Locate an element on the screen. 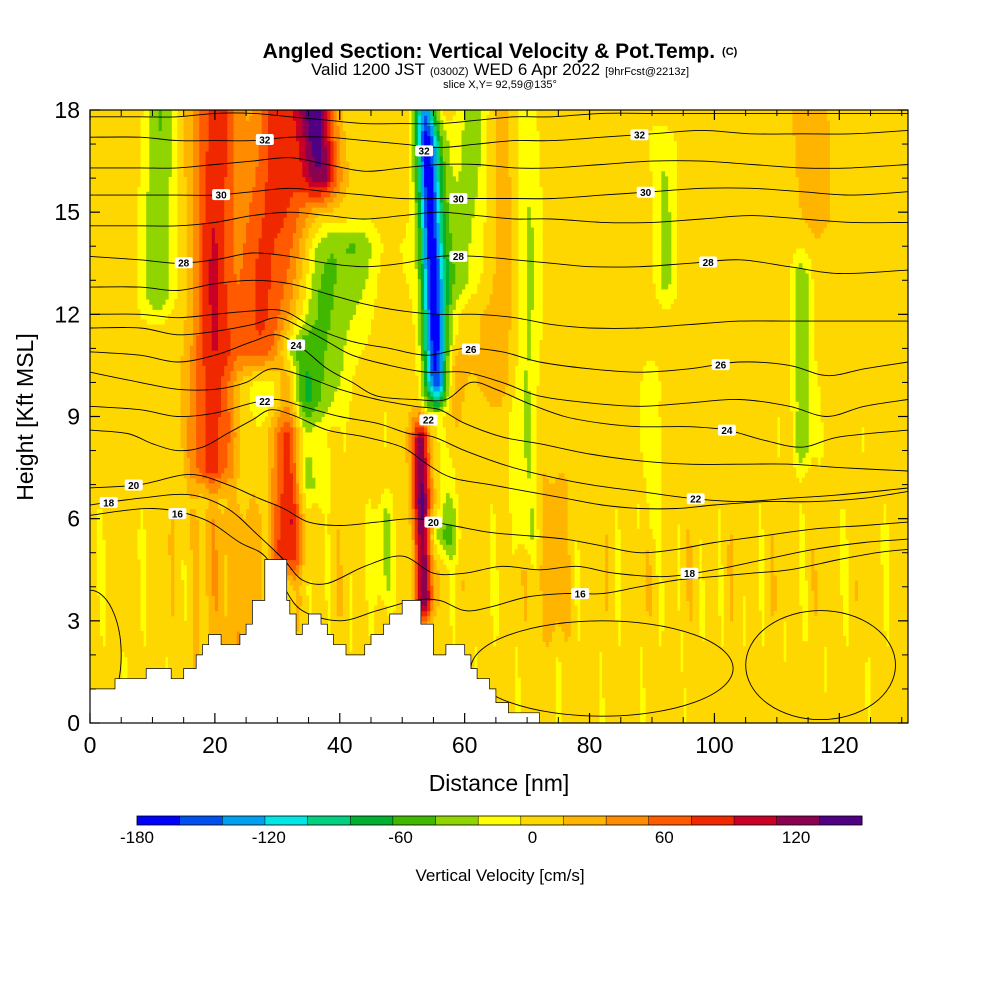 The image size is (1000, 1000). y-tick-label: 9 is located at coordinates (73, 417).